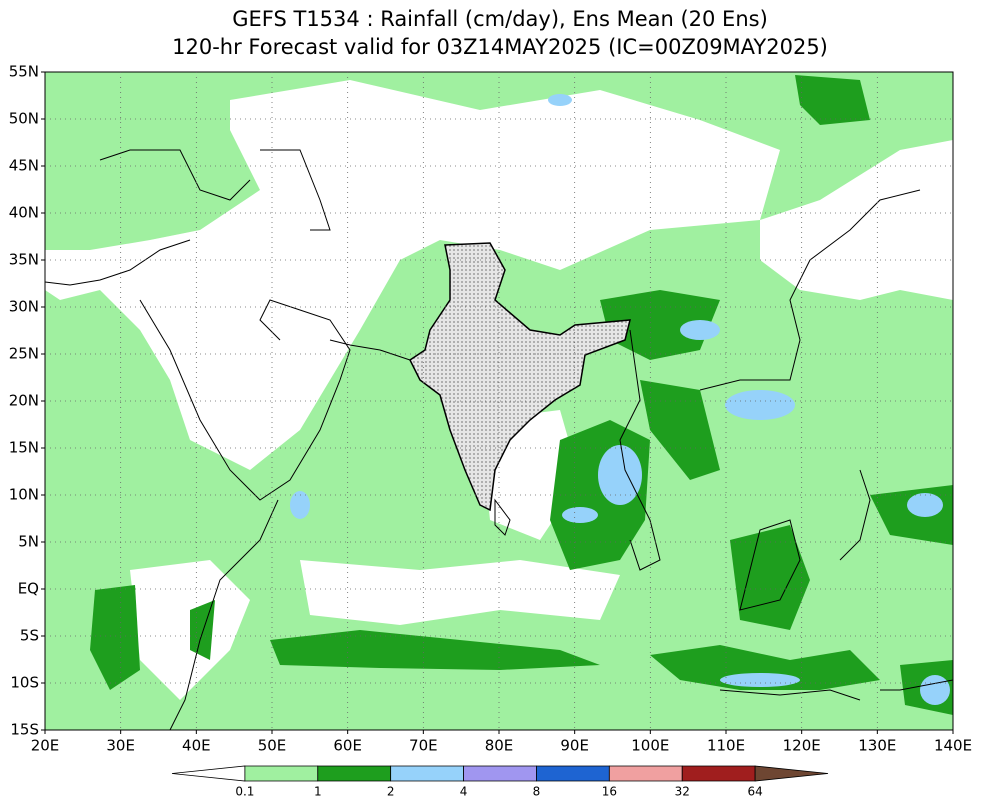 The width and height of the screenshot is (1000, 800). What do you see at coordinates (650, 746) in the screenshot?
I see `lon-label: 100E` at bounding box center [650, 746].